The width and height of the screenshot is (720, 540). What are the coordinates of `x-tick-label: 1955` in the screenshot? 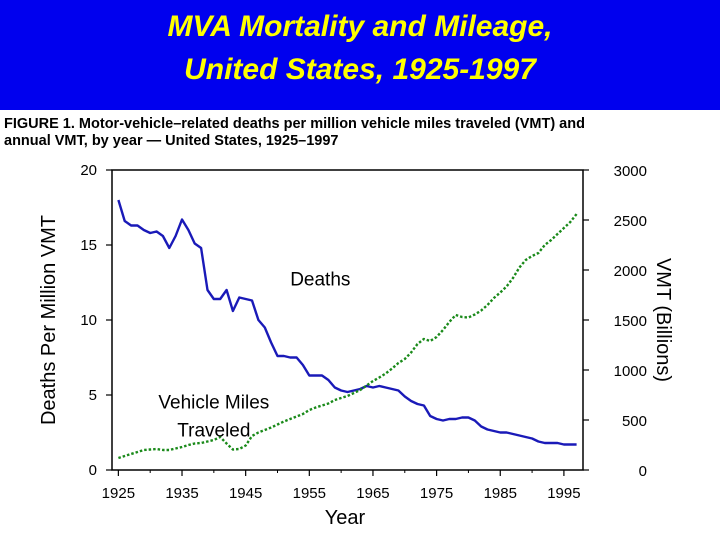 It's located at (309, 493).